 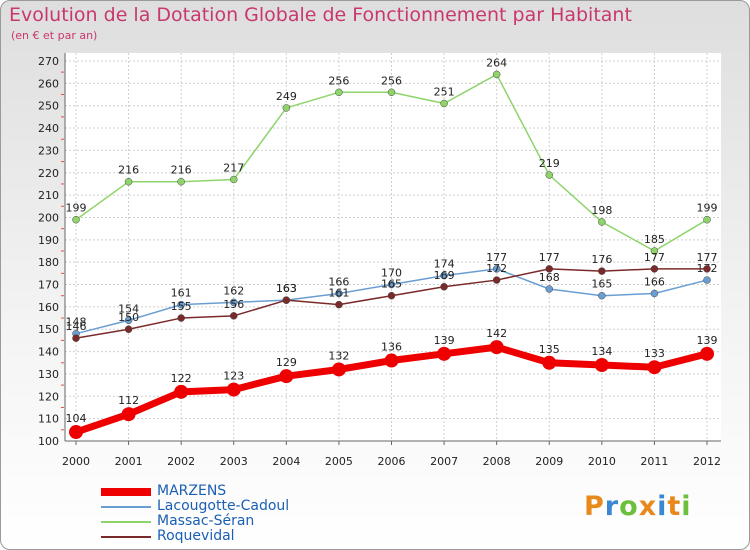 What do you see at coordinates (549, 461) in the screenshot?
I see `x-tick-label: 2009` at bounding box center [549, 461].